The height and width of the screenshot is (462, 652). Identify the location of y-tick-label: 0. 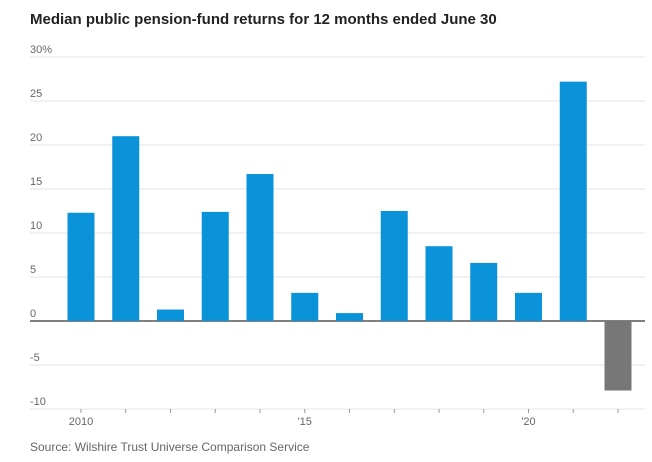
(33, 314).